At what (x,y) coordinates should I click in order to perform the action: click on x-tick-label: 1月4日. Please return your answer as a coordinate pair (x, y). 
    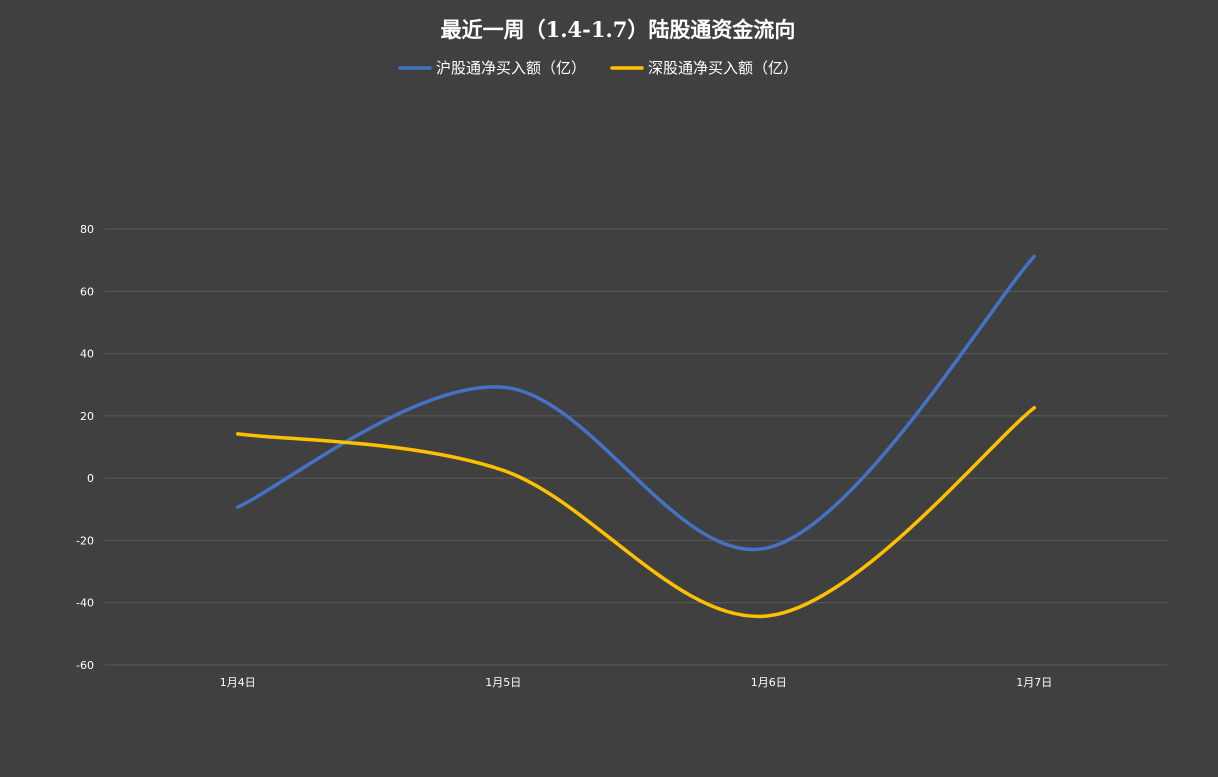
    Looking at the image, I should click on (238, 682).